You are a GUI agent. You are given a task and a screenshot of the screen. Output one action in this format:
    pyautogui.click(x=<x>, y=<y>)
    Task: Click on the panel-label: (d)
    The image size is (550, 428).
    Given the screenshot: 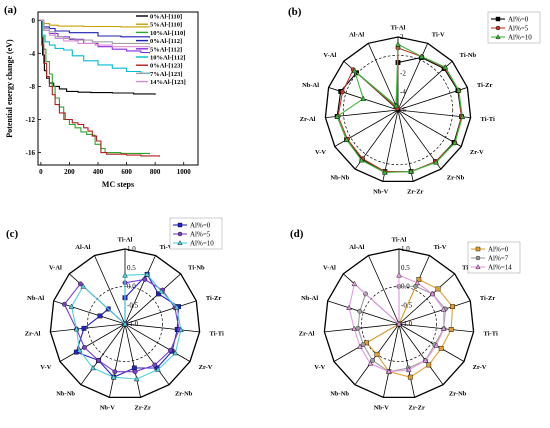 What is the action you would take?
    pyautogui.click(x=297, y=234)
    